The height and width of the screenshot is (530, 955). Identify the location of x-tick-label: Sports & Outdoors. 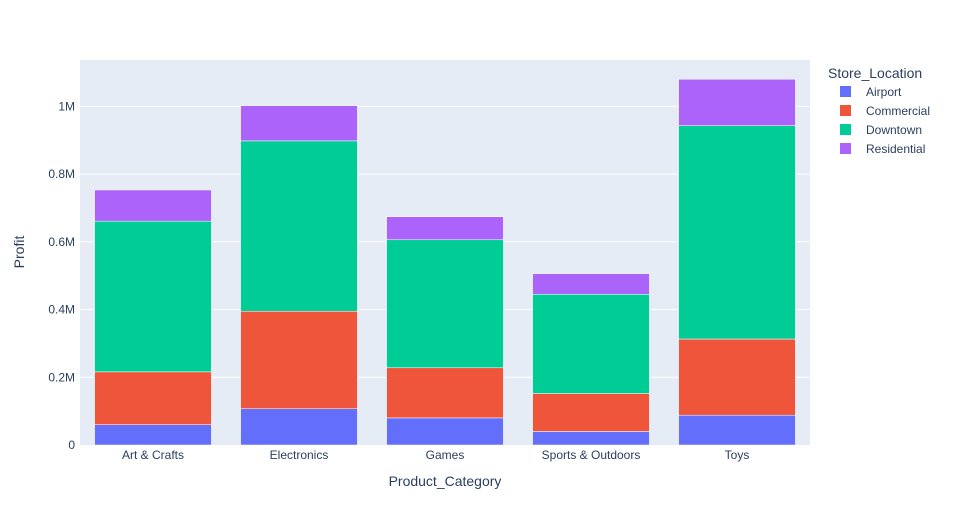
(591, 455).